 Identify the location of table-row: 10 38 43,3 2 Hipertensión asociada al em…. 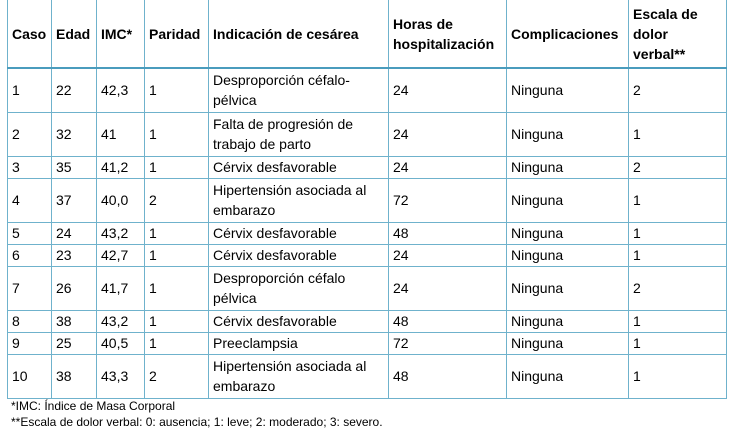
(367, 376).